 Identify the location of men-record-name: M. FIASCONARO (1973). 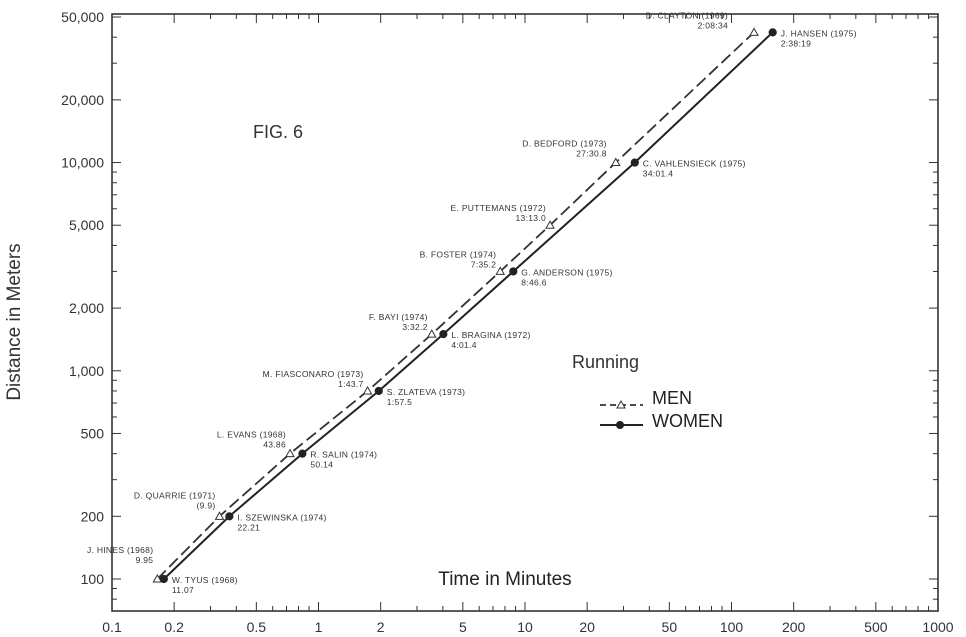
(313, 374).